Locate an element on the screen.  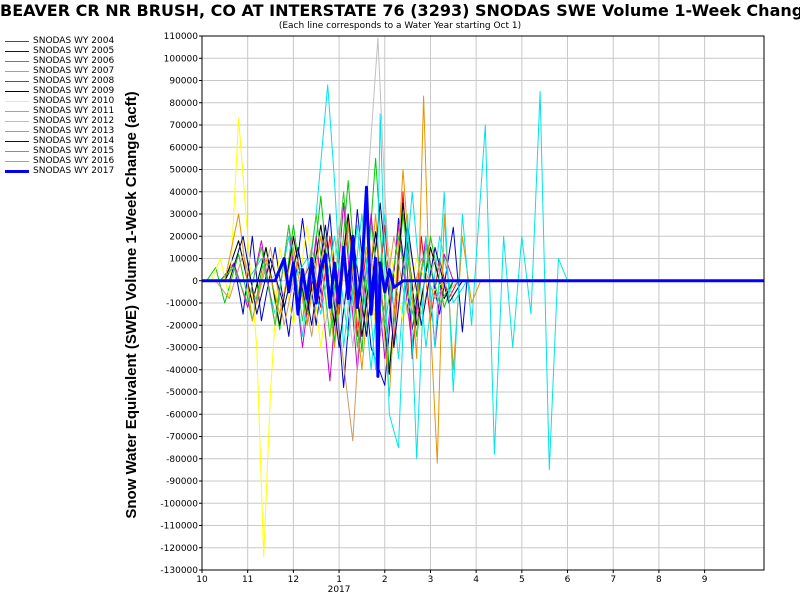
y-tick-label: 0 is located at coordinates (195, 282).